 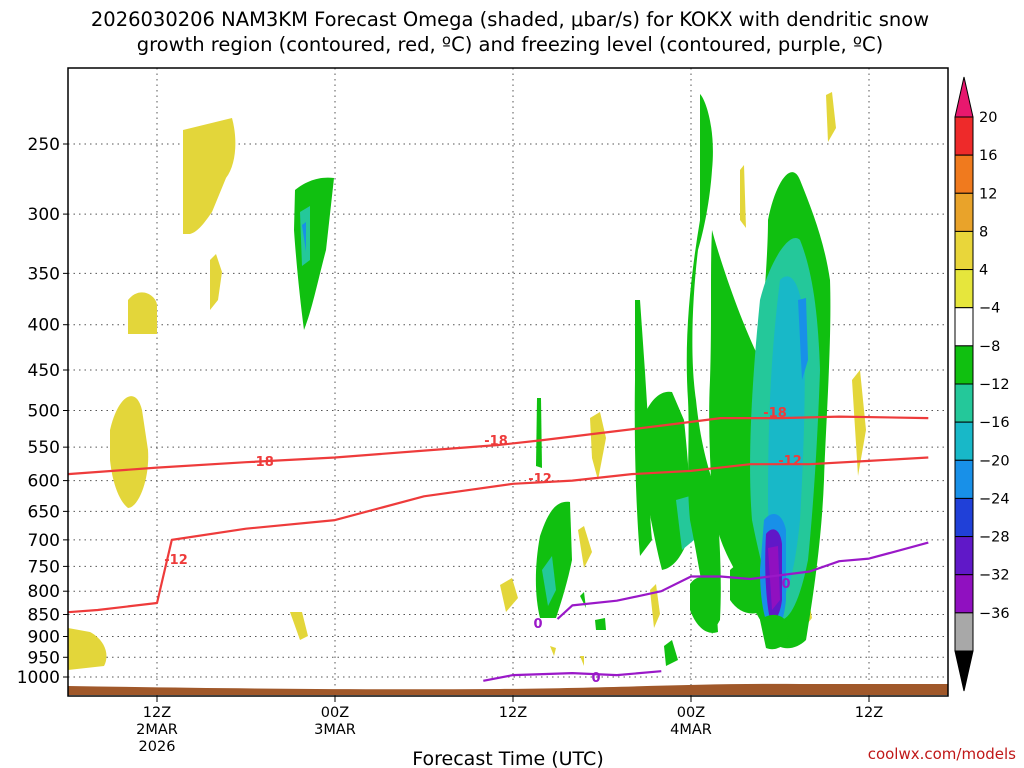 What do you see at coordinates (44, 637) in the screenshot?
I see `y-tick-label: 900` at bounding box center [44, 637].